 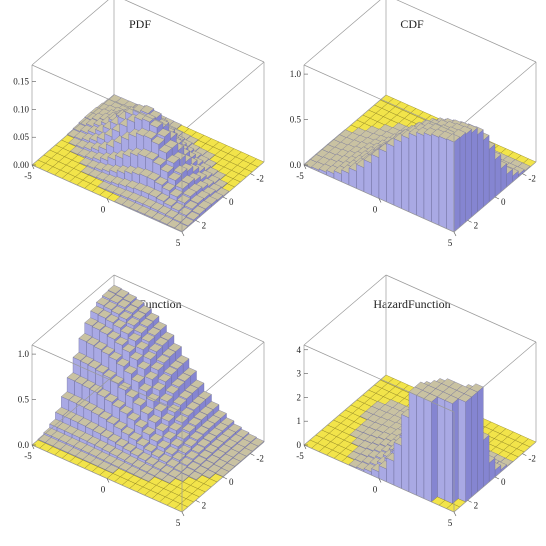 What do you see at coordinates (300, 176) in the screenshot?
I see `cdf-x-tick-label: -5` at bounding box center [300, 176].